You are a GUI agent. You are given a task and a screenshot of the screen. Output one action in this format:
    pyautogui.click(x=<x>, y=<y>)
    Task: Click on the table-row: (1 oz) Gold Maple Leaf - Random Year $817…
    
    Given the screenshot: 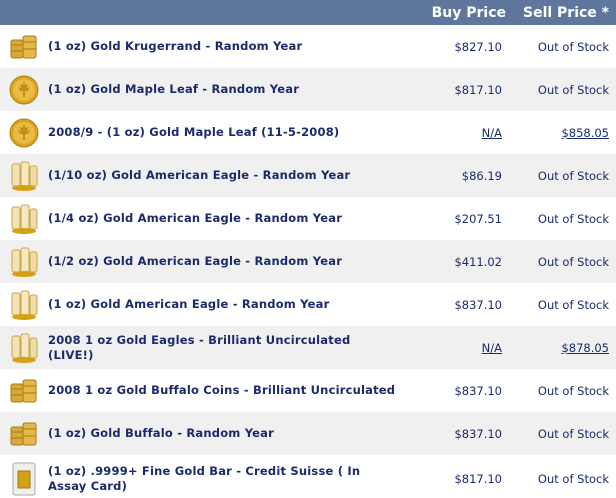 What is the action you would take?
    pyautogui.click(x=308, y=89)
    